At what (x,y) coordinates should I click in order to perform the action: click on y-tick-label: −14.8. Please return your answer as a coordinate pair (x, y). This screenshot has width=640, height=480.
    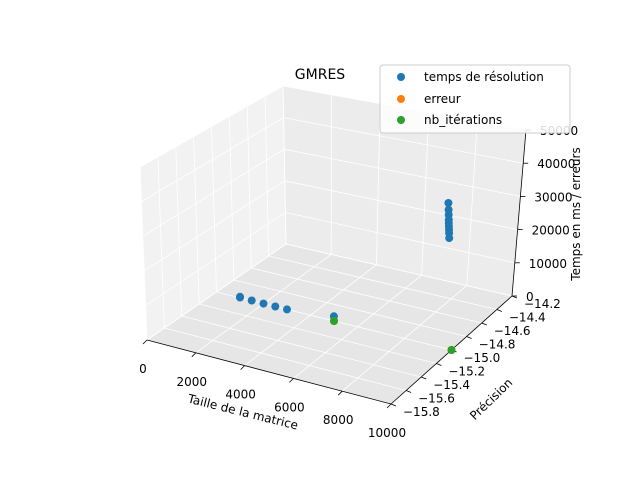
    Looking at the image, I should click on (497, 345).